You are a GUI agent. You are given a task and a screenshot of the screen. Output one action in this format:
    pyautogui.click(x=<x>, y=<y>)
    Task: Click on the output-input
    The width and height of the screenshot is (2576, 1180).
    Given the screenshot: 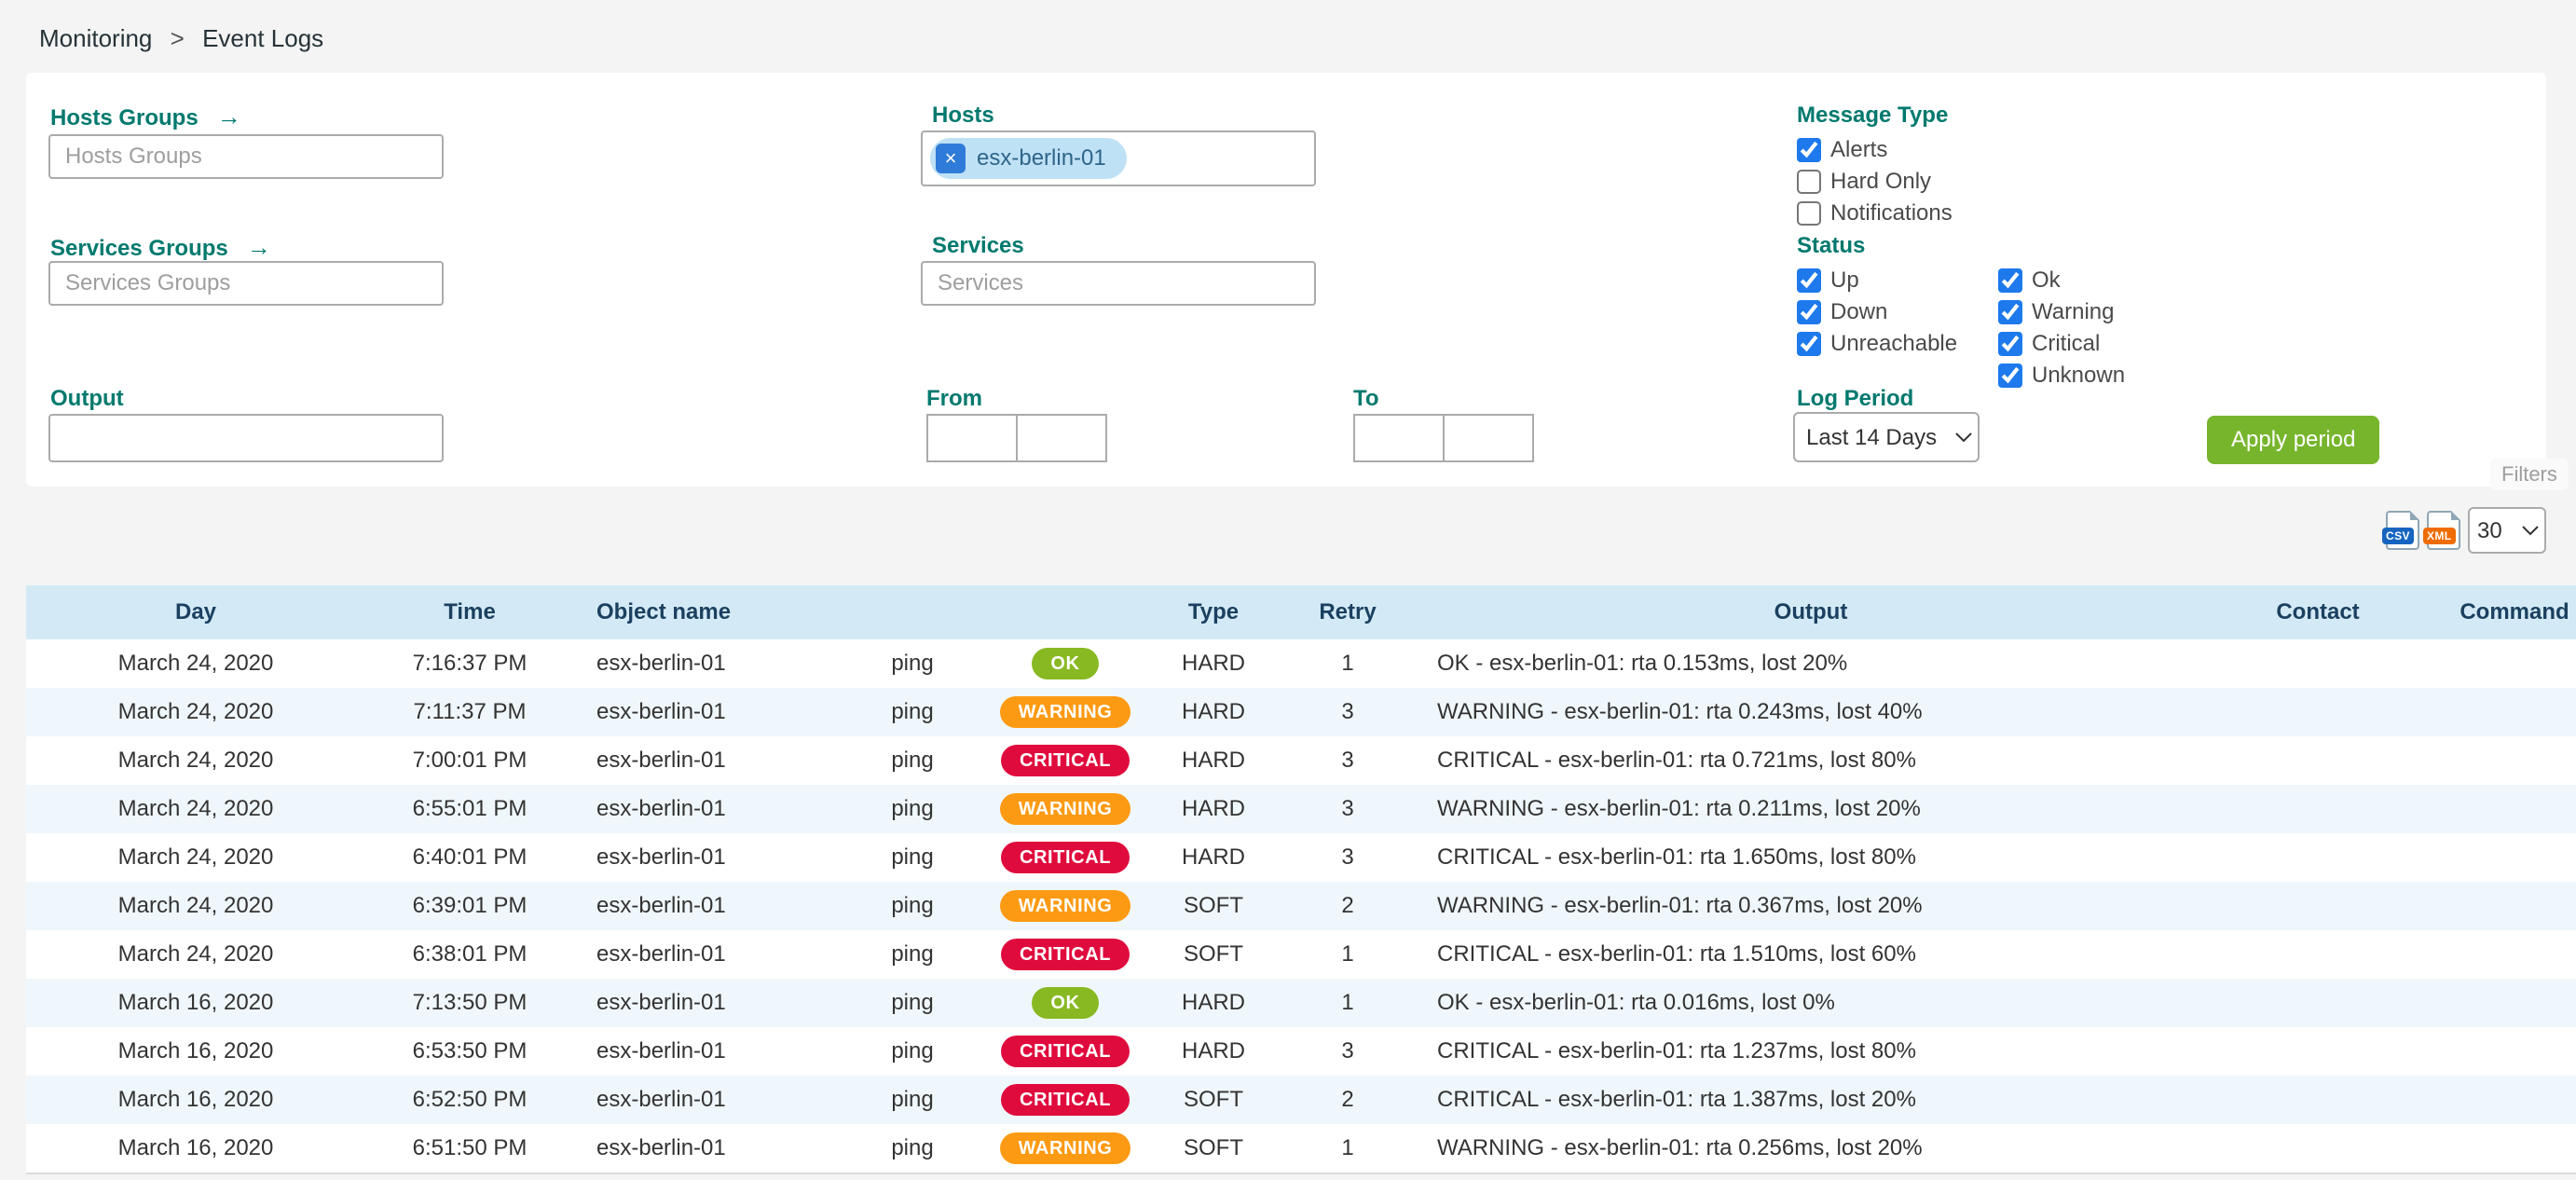 What is the action you would take?
    pyautogui.click(x=246, y=438)
    